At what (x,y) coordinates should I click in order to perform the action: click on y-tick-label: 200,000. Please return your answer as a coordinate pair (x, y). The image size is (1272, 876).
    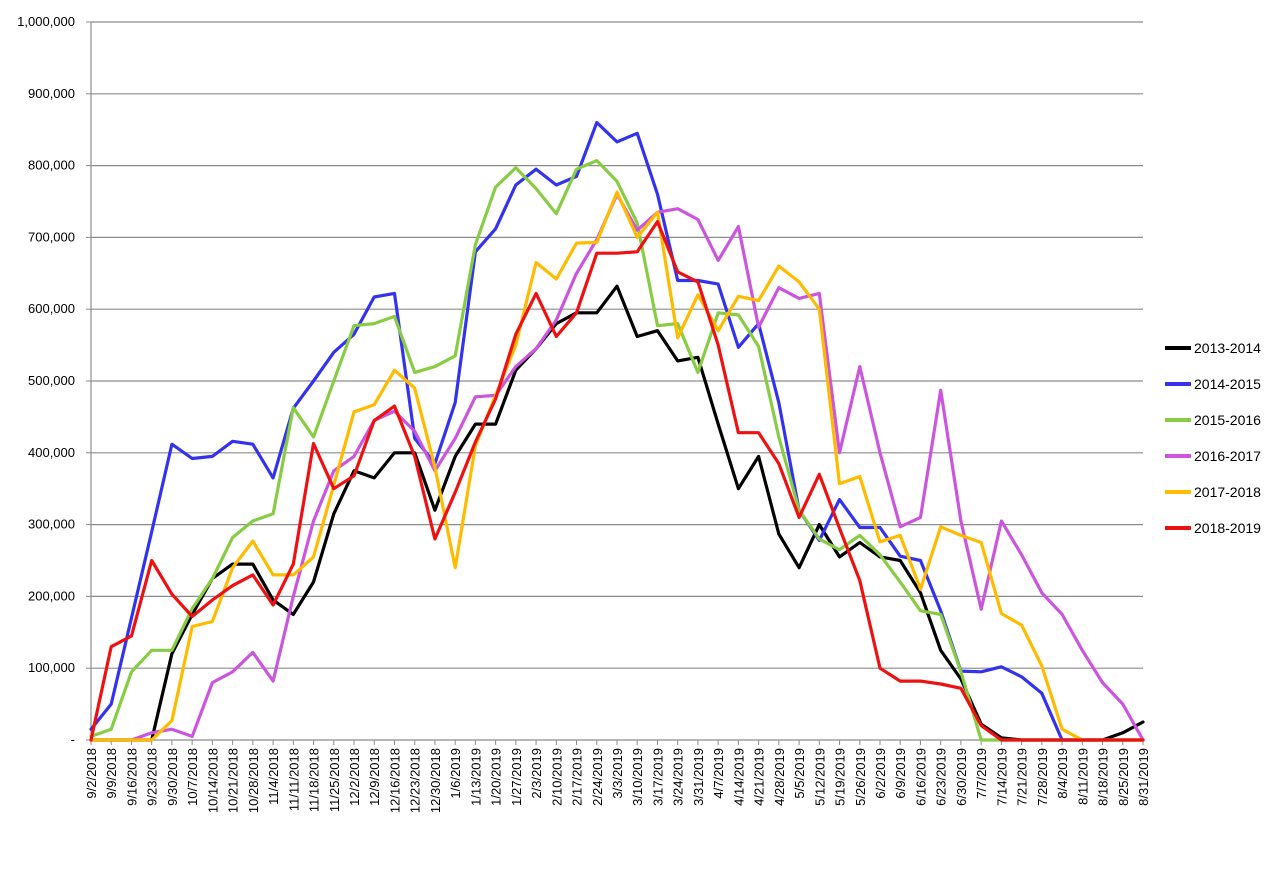
    Looking at the image, I should click on (51, 595).